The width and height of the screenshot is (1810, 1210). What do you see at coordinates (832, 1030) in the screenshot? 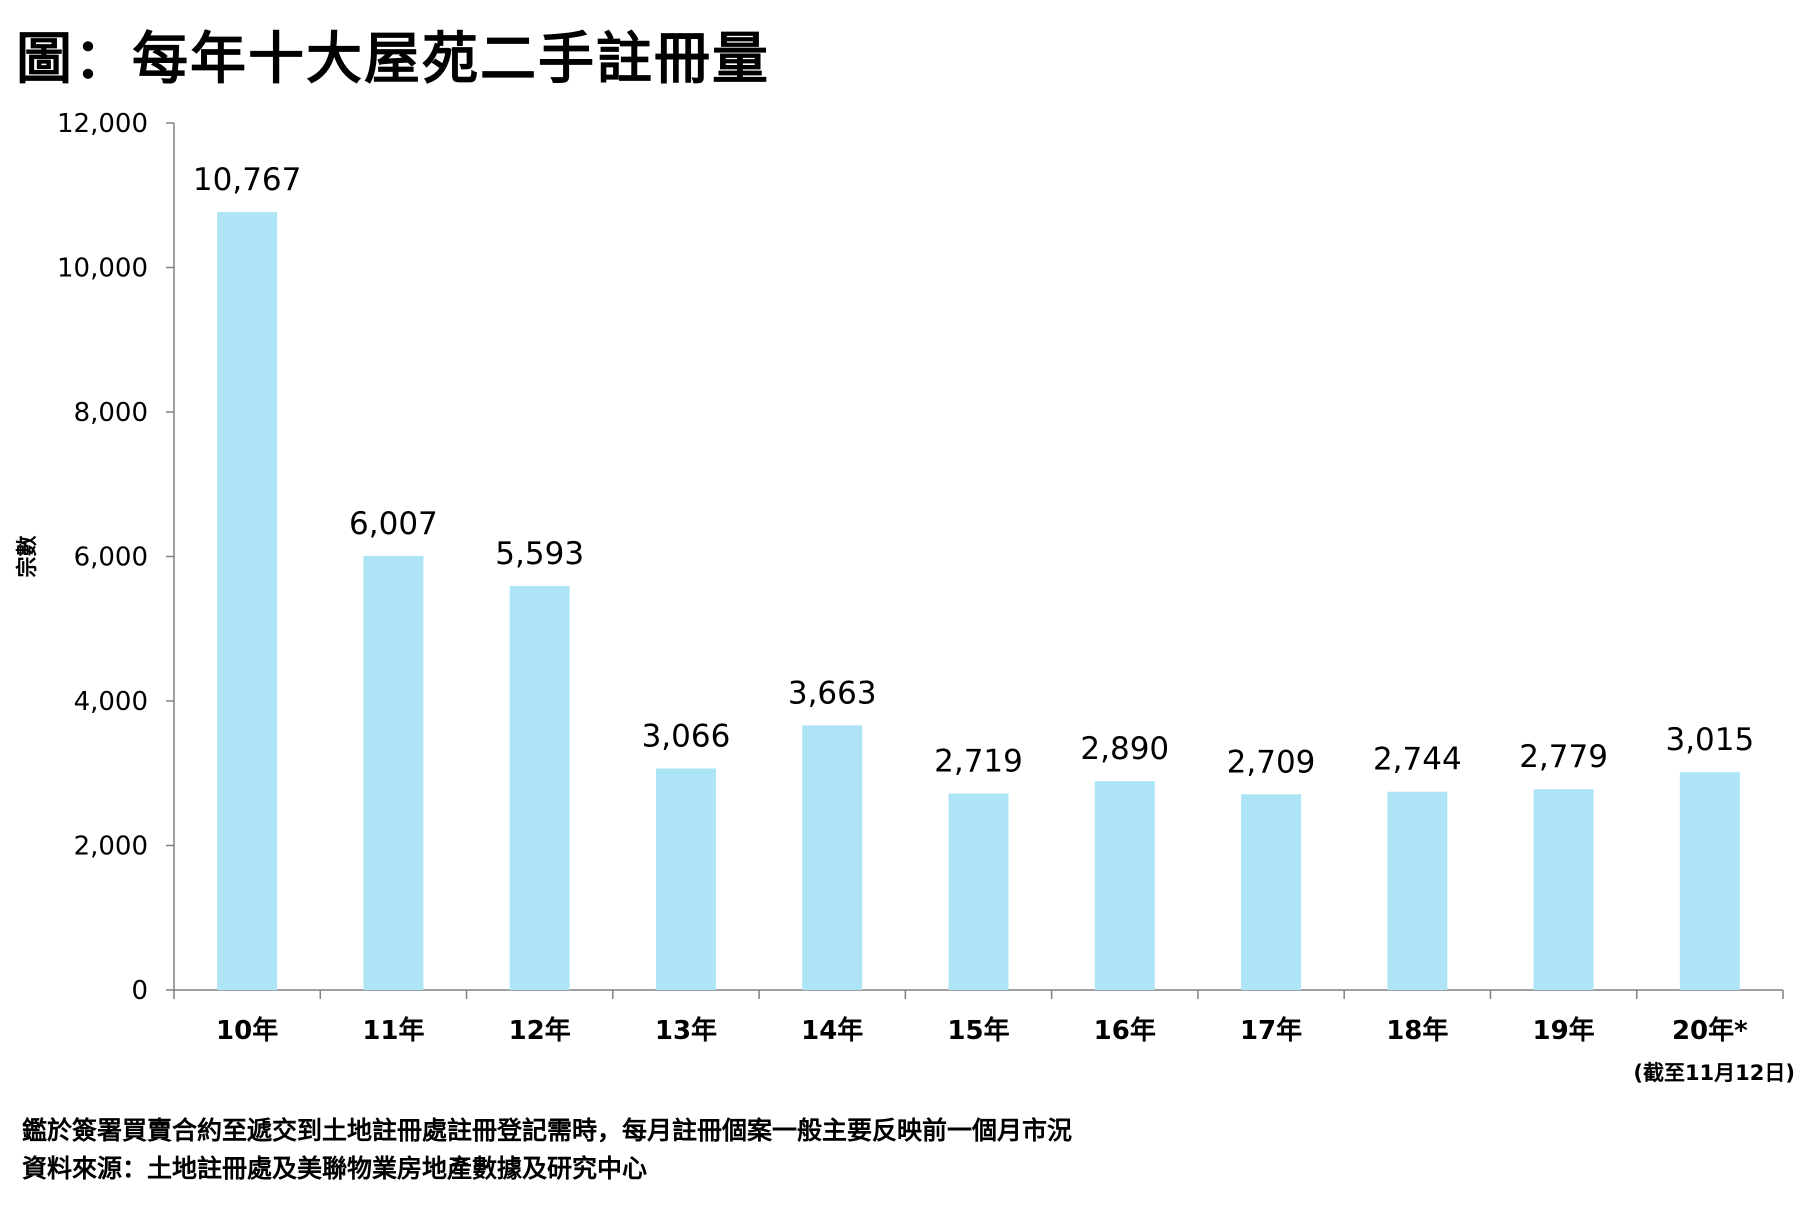
I see `x-tick-label: 14年` at bounding box center [832, 1030].